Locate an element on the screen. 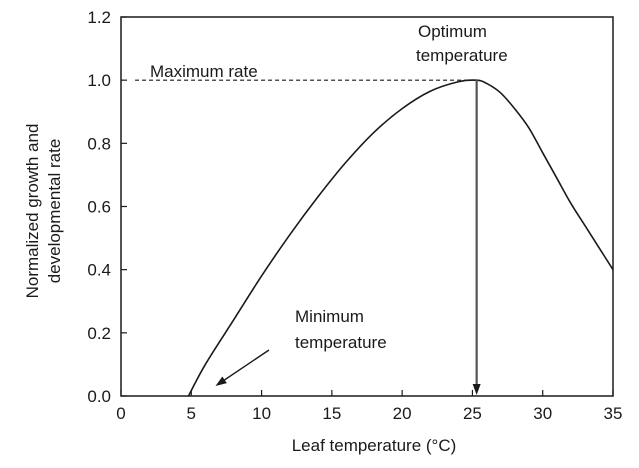  y-axis-ticks: 0.0 0.2 0.4 0.6 0.8 1.0 1.2 is located at coordinates (107, 207).